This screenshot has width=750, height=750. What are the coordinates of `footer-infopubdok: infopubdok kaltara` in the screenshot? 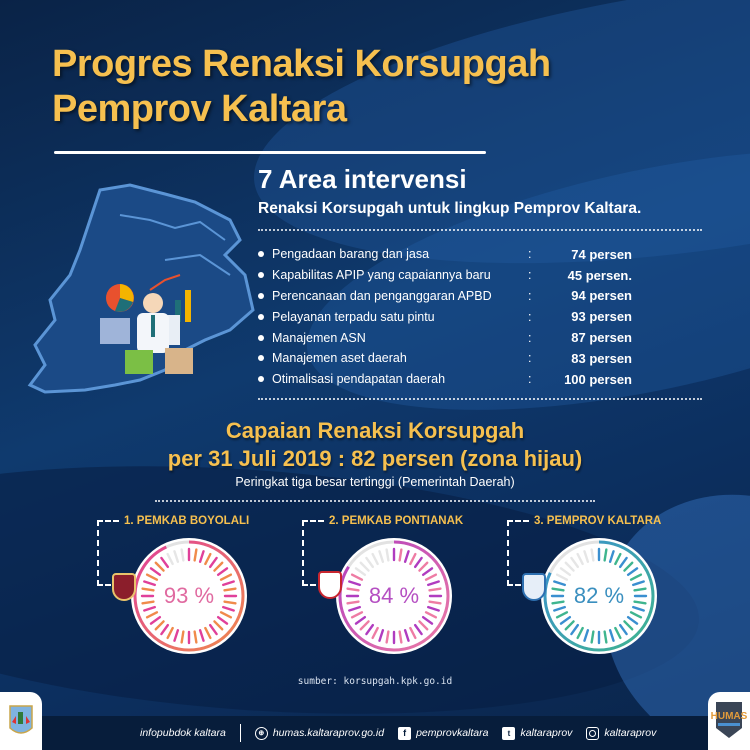 It's located at (183, 733).